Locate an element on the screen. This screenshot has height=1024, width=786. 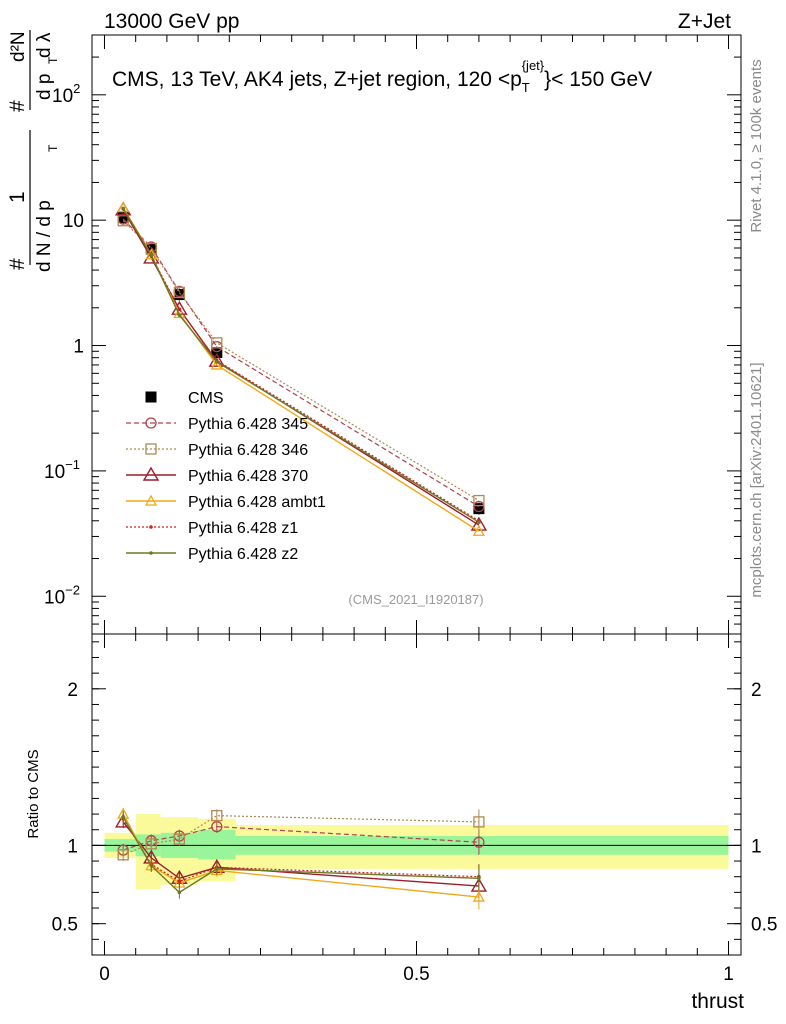
main-point-p370 is located at coordinates (479, 523).